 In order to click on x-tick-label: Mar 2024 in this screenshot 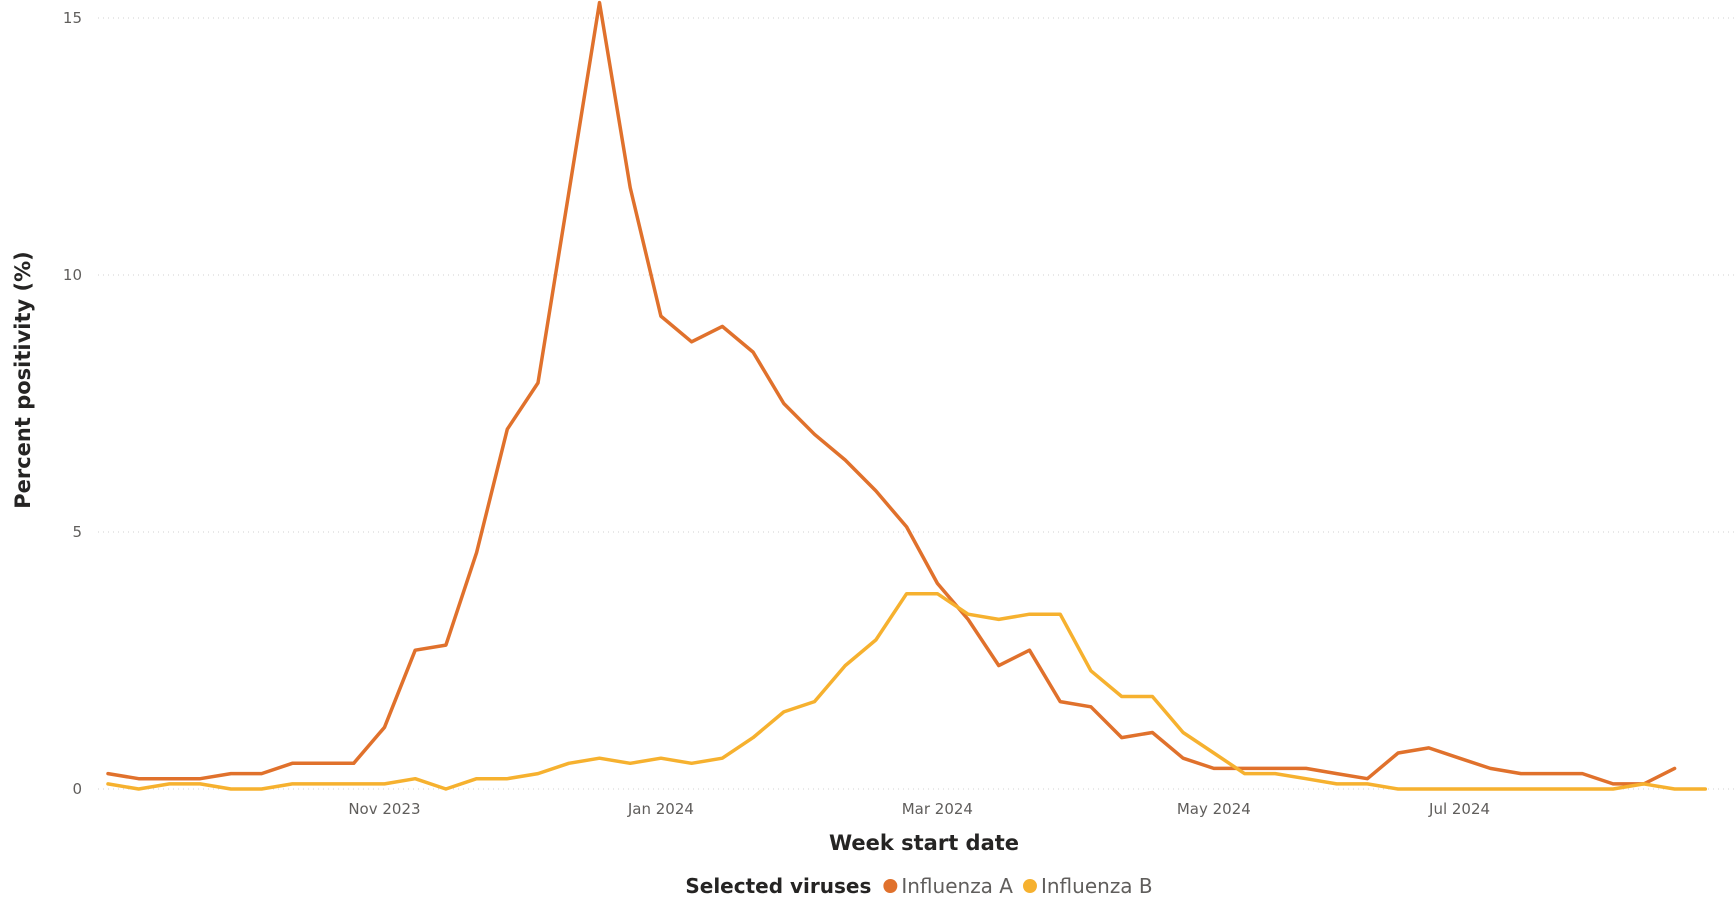, I will do `click(937, 809)`.